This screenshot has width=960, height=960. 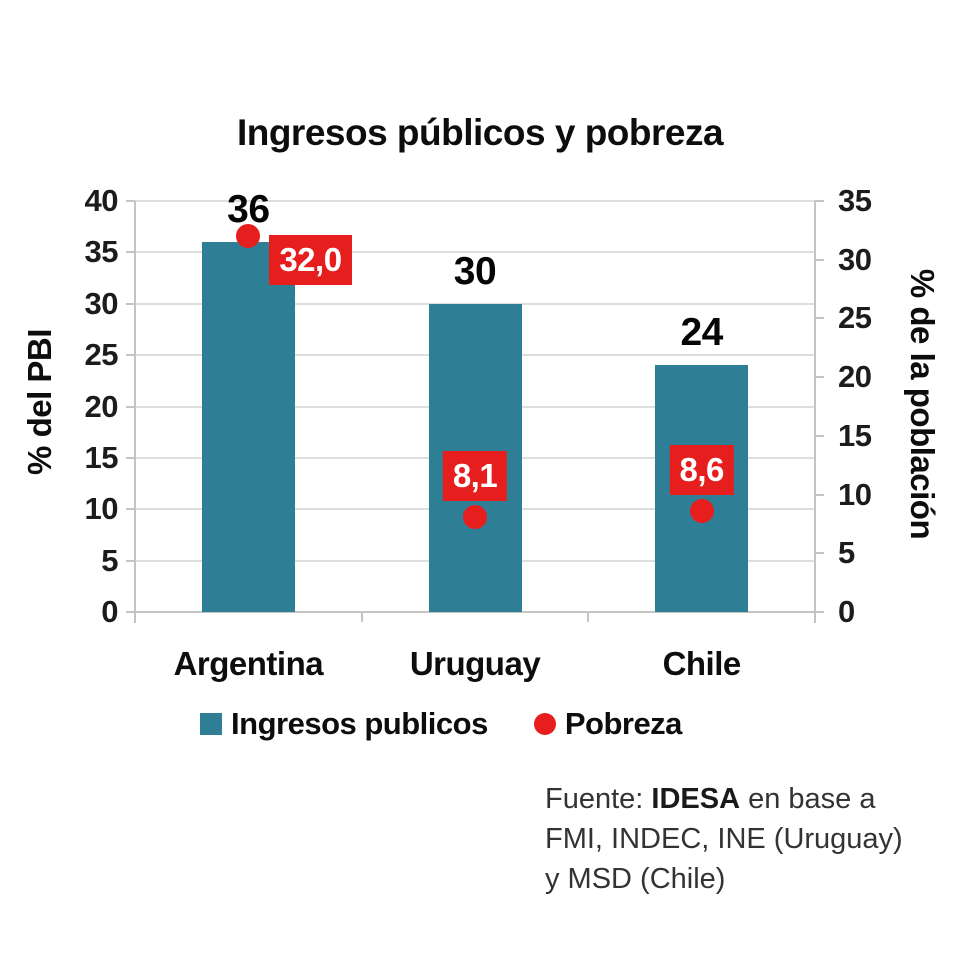 I want to click on left-tick-label: 15, so click(x=101, y=457).